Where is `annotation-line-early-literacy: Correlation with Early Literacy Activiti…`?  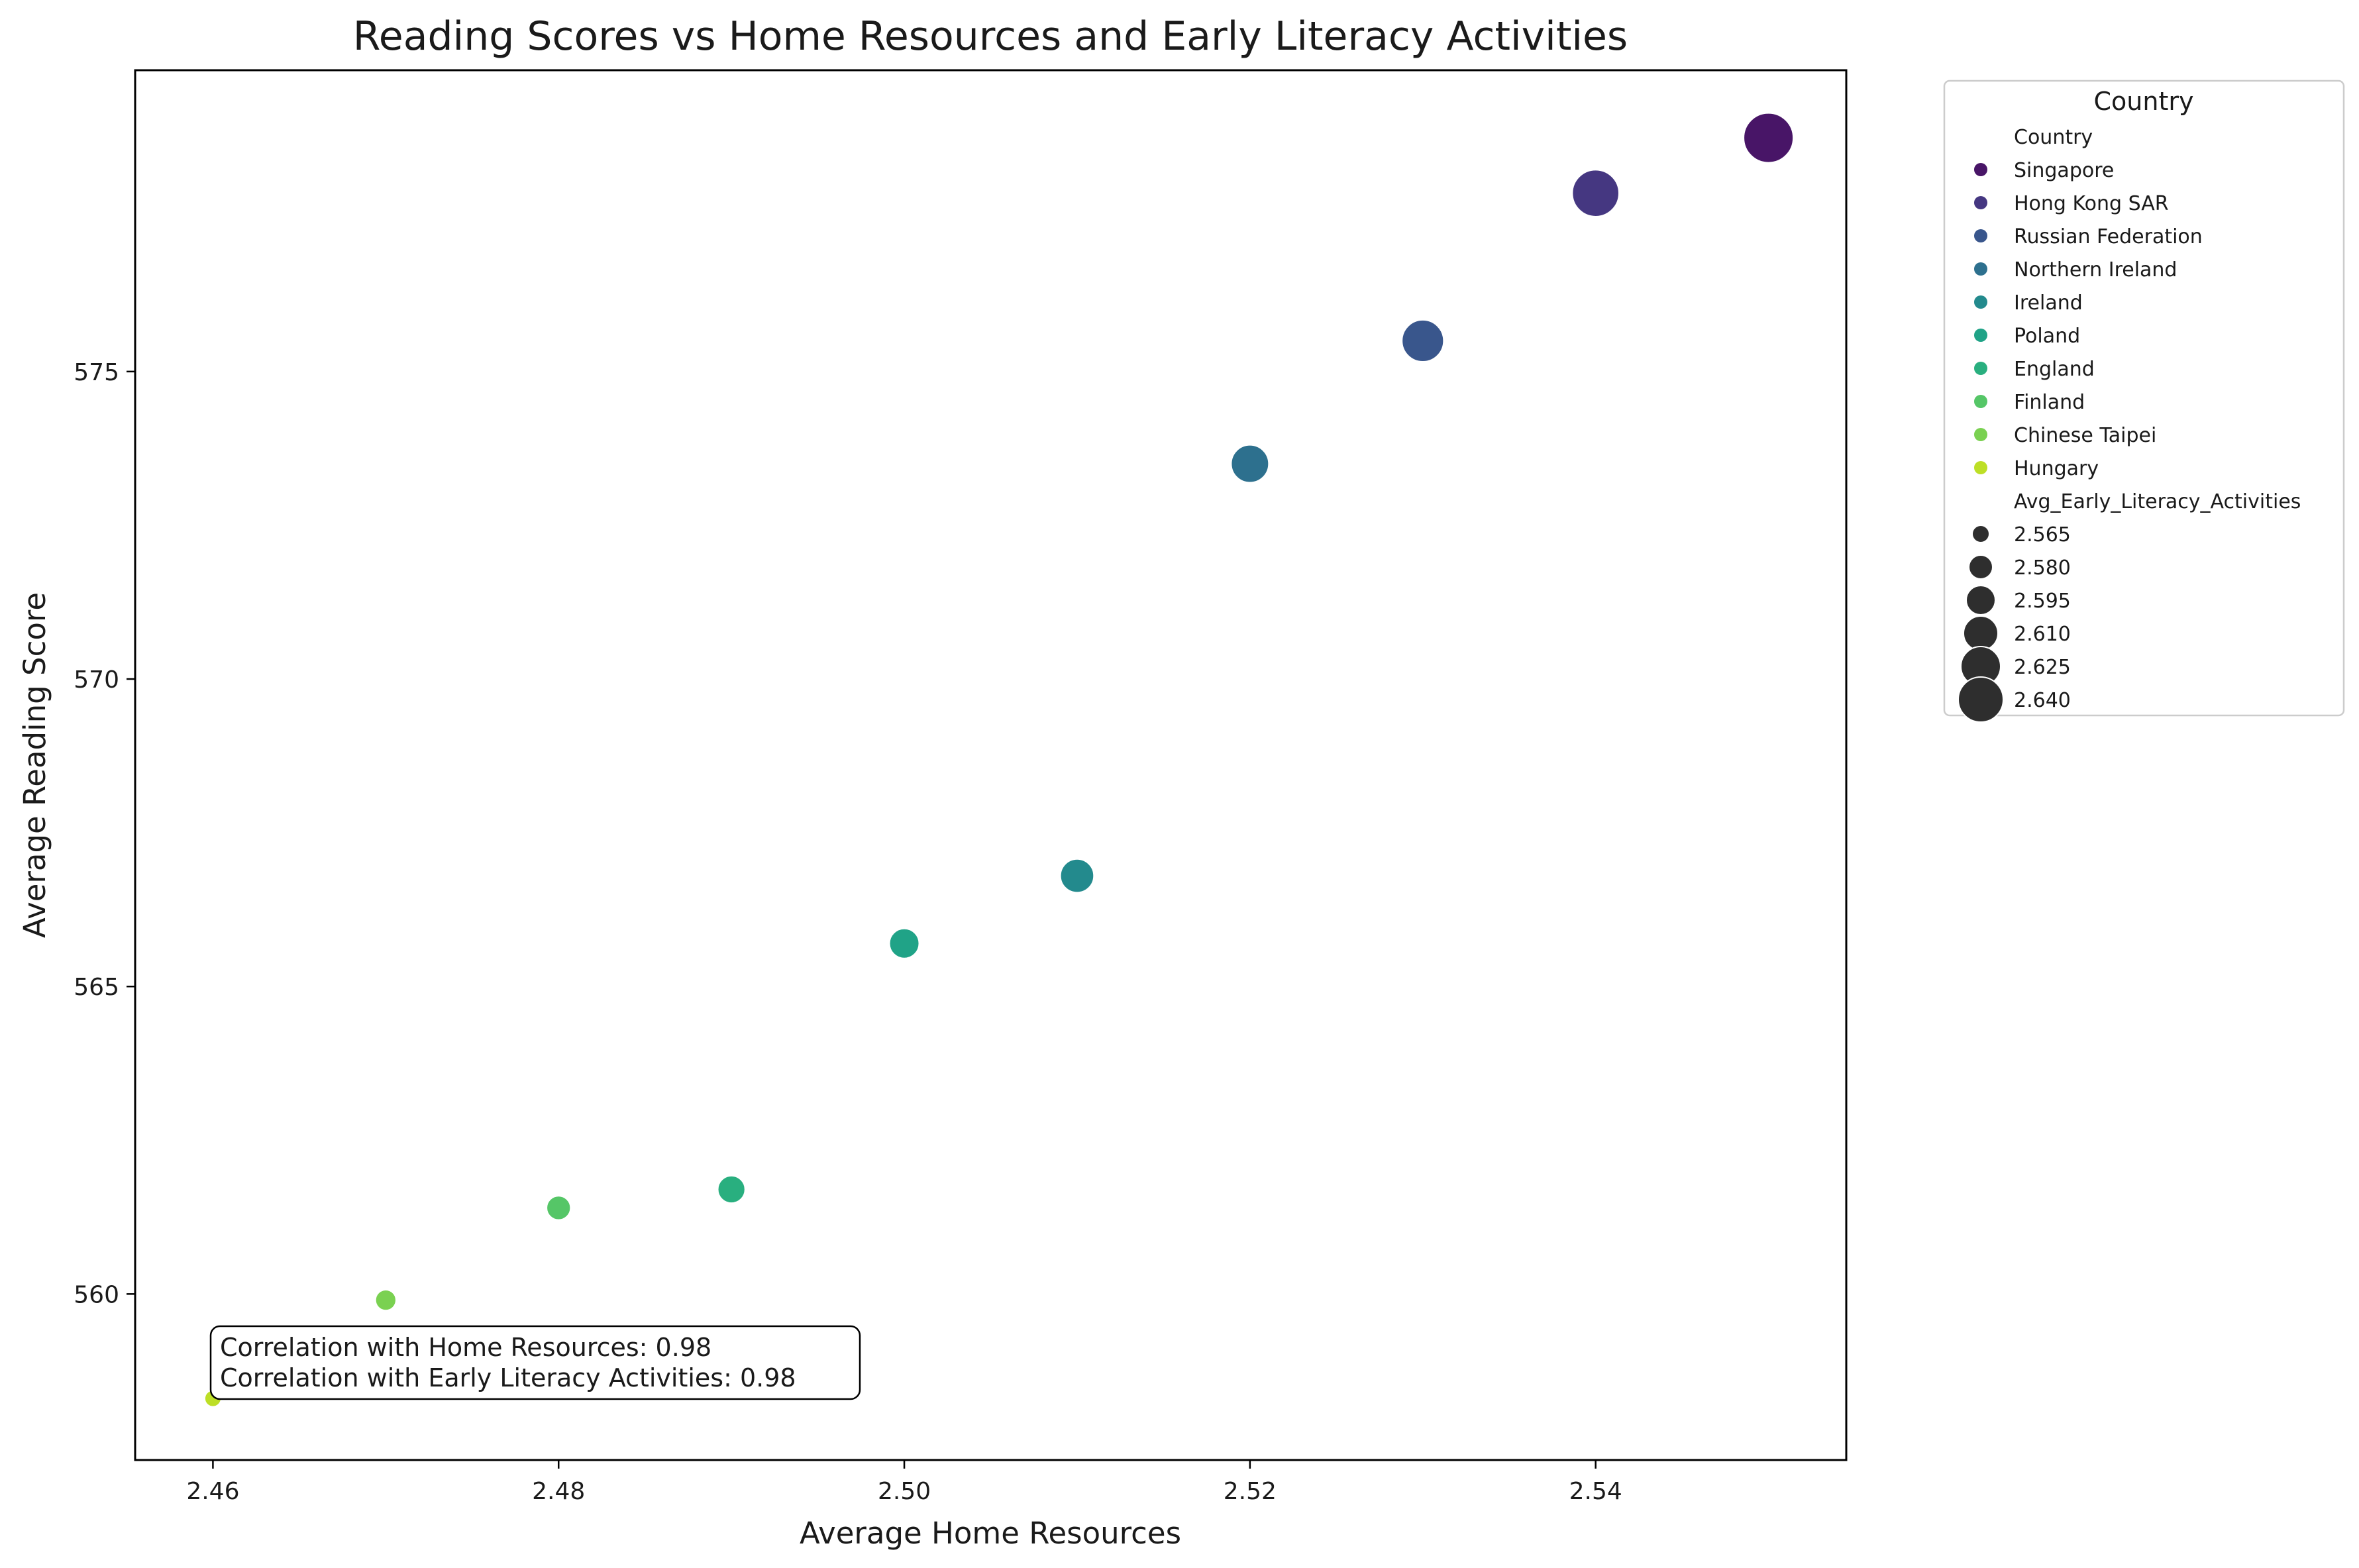 annotation-line-early-literacy: Correlation with Early Literacy Activiti… is located at coordinates (508, 1377).